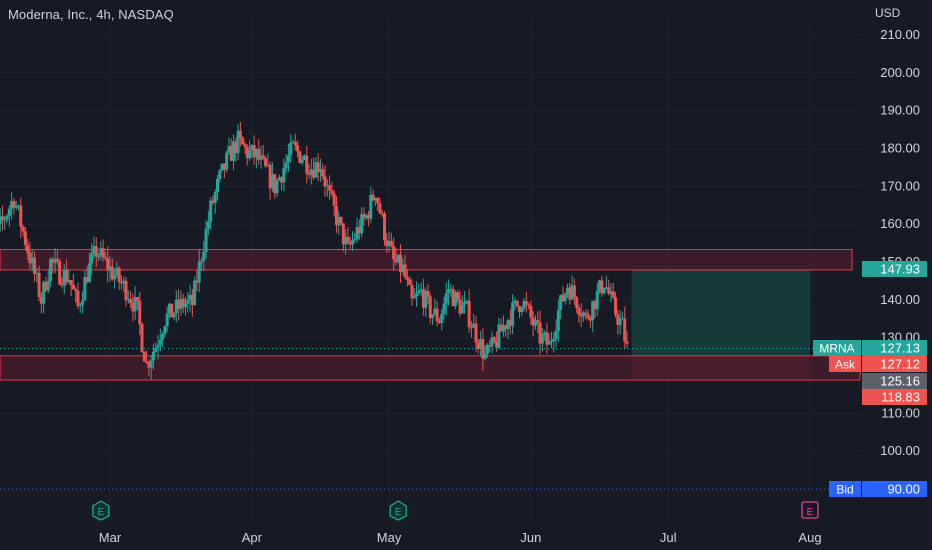 Image resolution: width=932 pixels, height=550 pixels. I want to click on last-price-label: 127.13 MRNA, so click(870, 348).